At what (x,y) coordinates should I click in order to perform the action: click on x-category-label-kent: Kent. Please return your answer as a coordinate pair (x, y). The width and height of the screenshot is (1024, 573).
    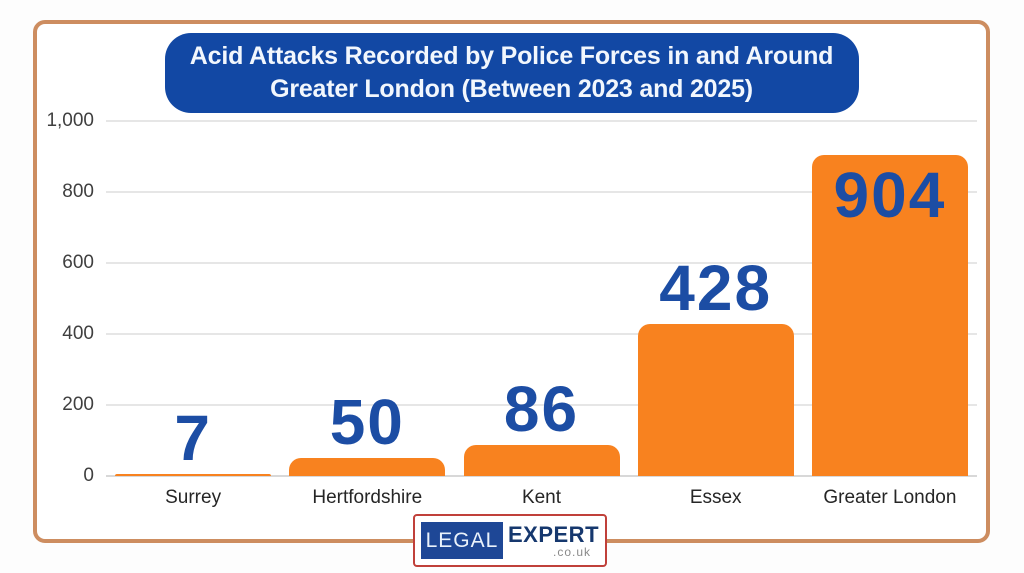
    Looking at the image, I should click on (541, 497).